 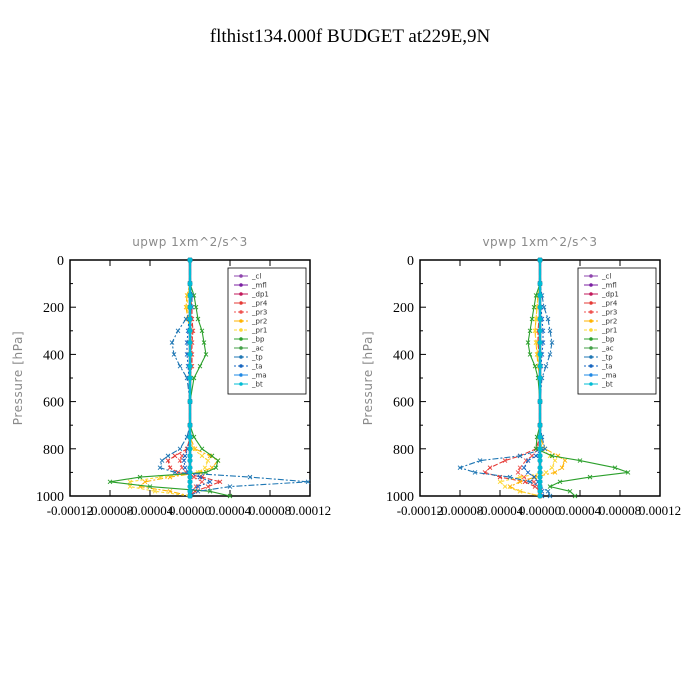 I want to click on y-axis-label: Pressure [hPa], so click(x=368, y=378).